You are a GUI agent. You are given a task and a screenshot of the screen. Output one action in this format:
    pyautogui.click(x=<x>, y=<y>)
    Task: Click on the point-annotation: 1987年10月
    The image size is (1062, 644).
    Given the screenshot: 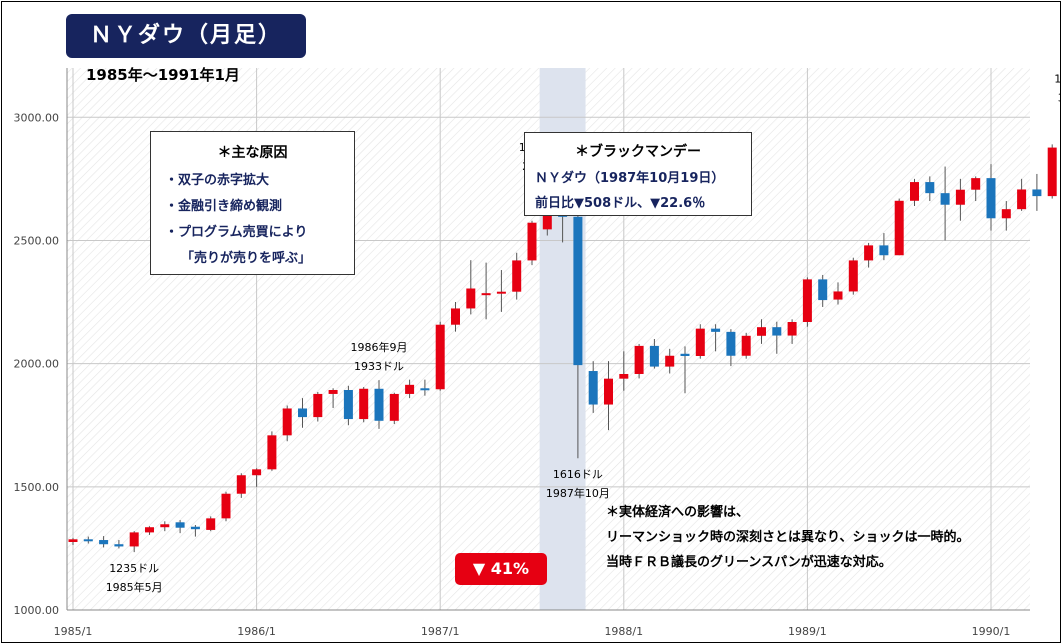 What is the action you would take?
    pyautogui.click(x=578, y=493)
    